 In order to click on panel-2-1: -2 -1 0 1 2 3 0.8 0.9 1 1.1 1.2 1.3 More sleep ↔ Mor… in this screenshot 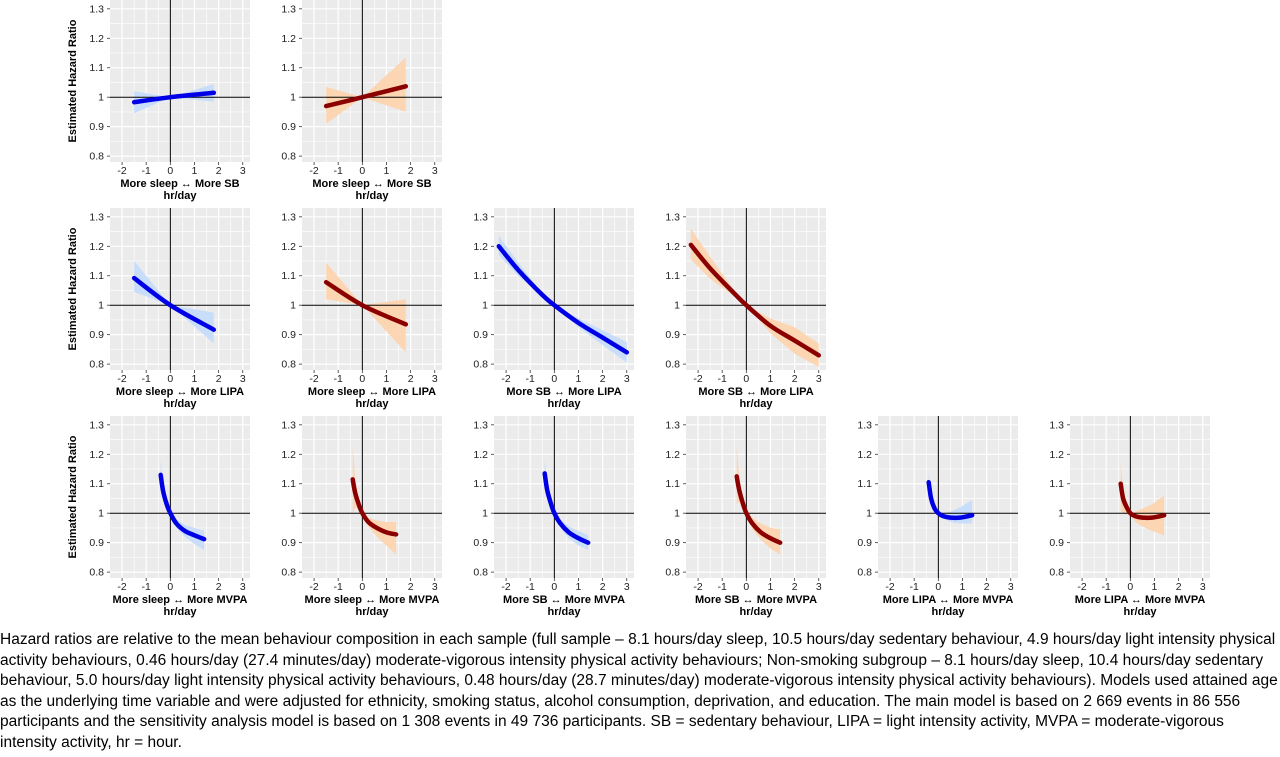, I will do `click(361, 517)`.